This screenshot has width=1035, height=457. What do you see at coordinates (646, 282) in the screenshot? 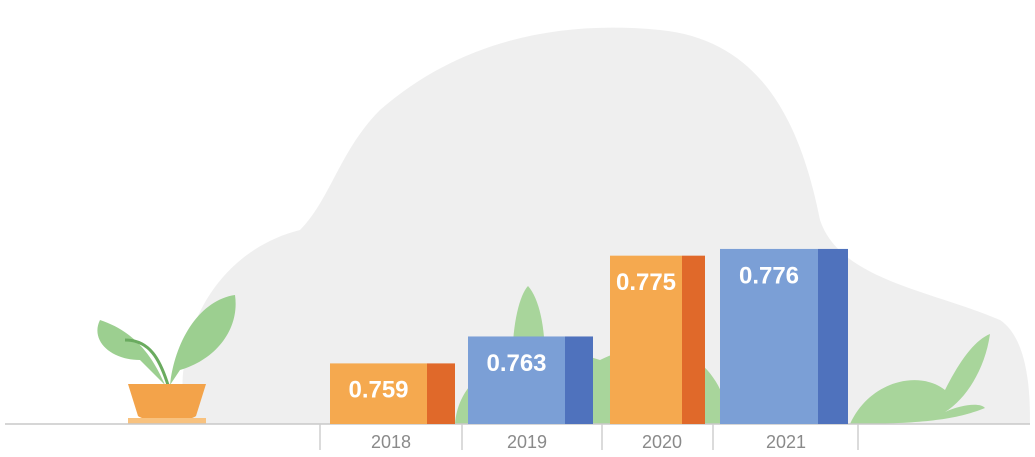
I see `value-label: 0.775` at bounding box center [646, 282].